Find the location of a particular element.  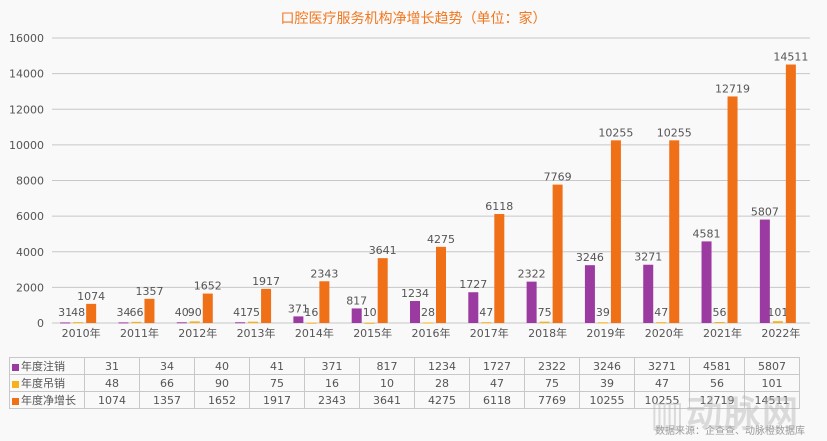

table-cell: 40 is located at coordinates (222, 366).